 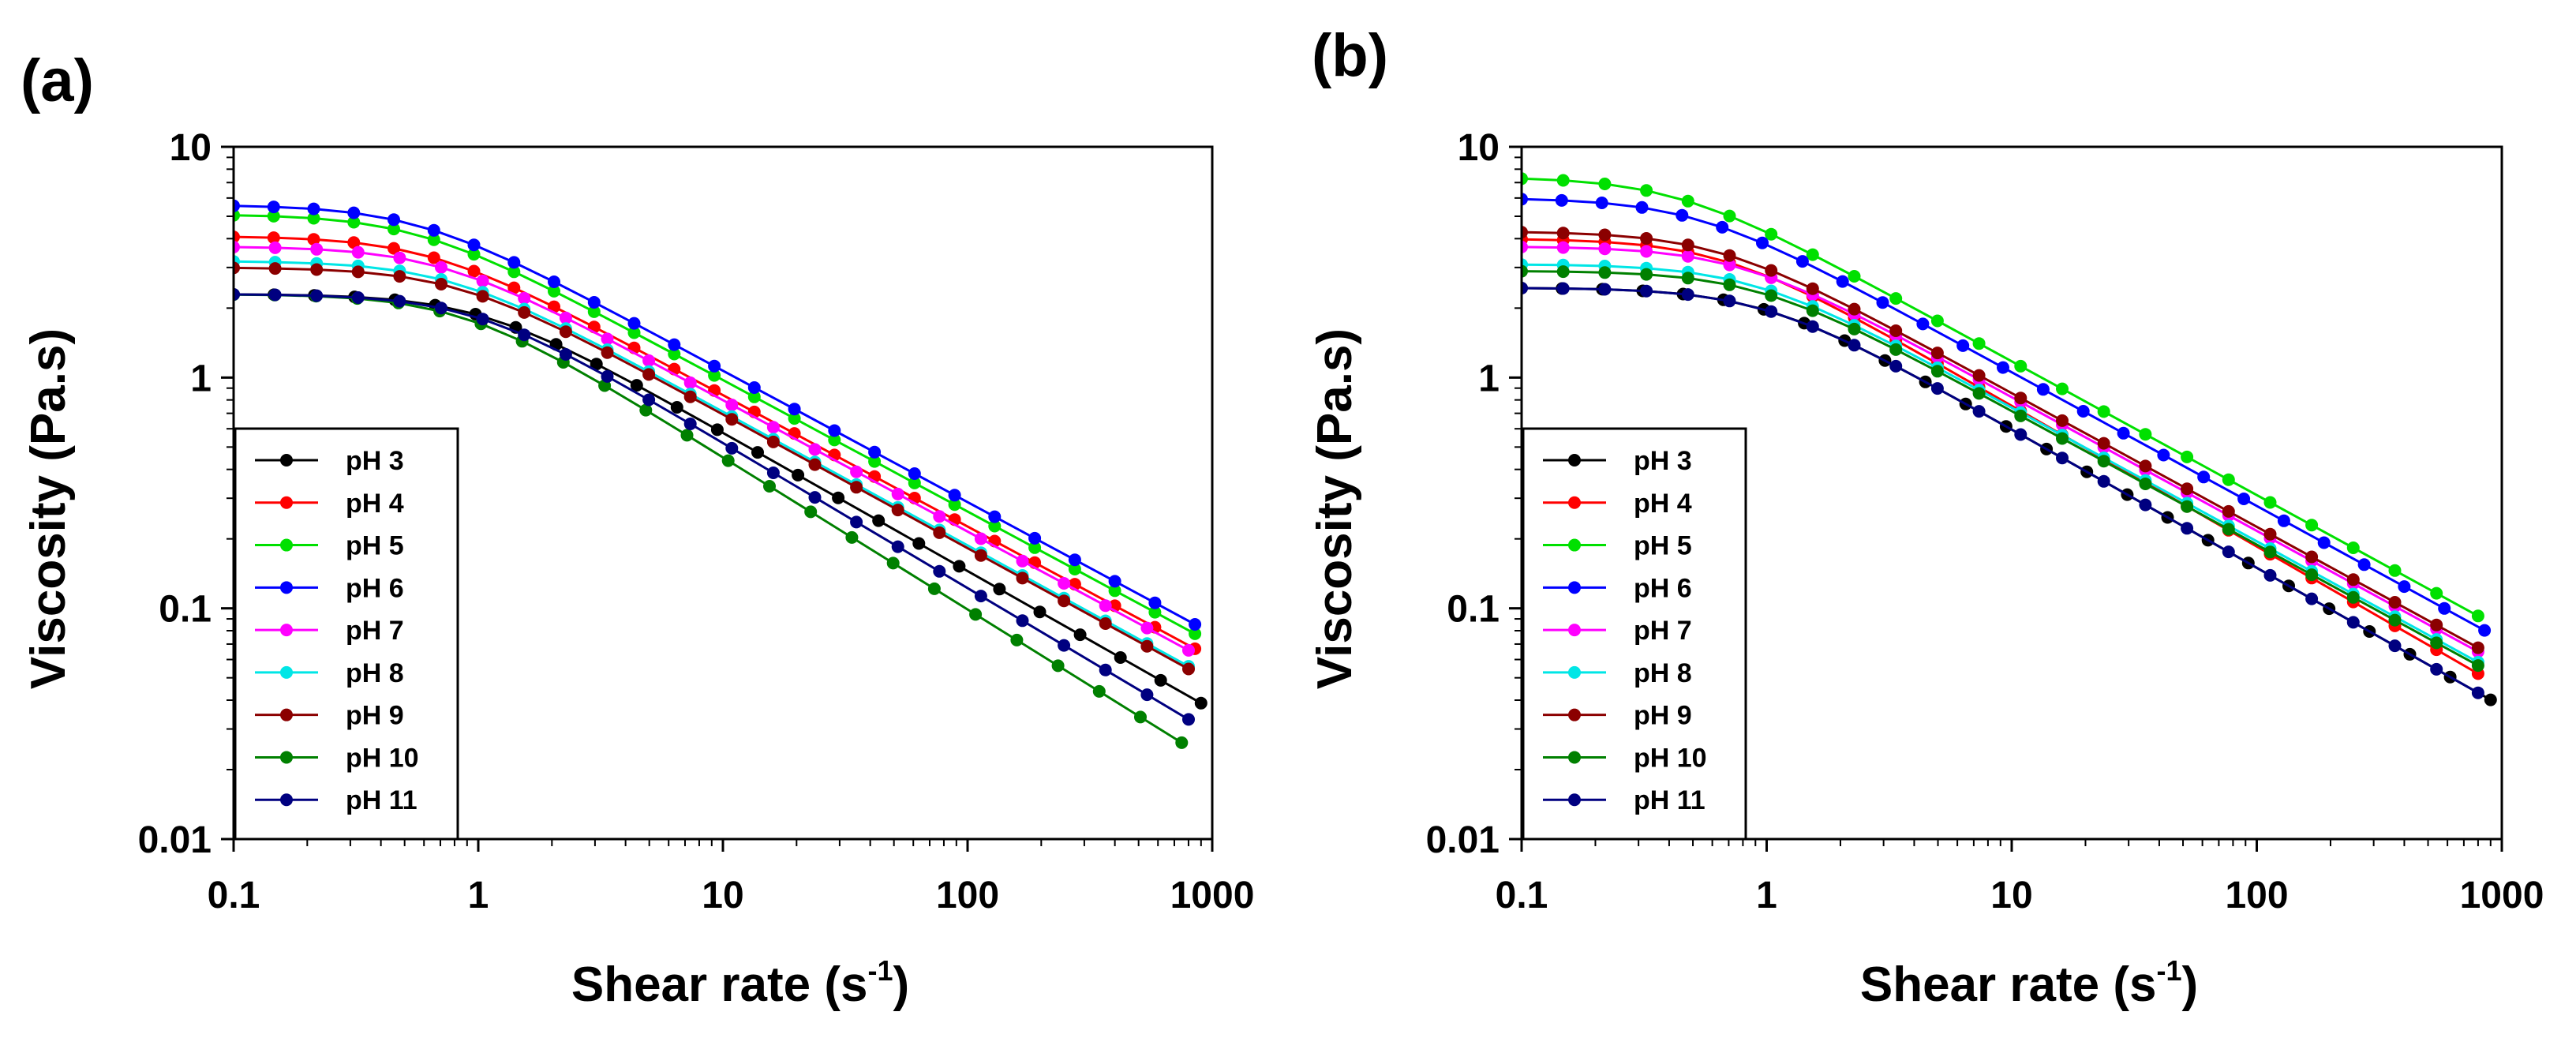 I want to click on legend-label: pH 9, so click(x=1663, y=716).